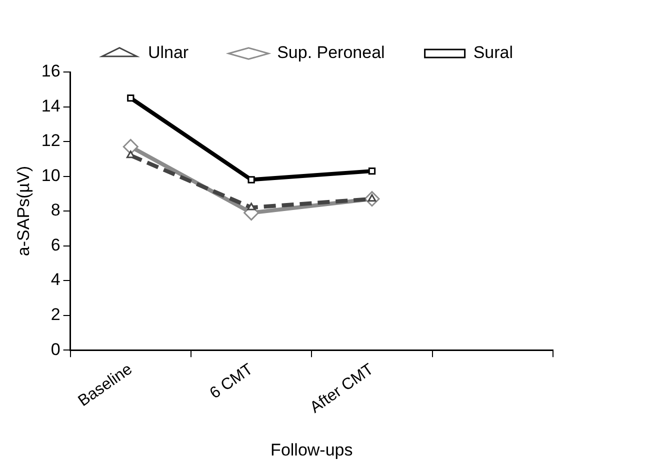  I want to click on x-tick-label: 6 CMT, so click(231, 381).